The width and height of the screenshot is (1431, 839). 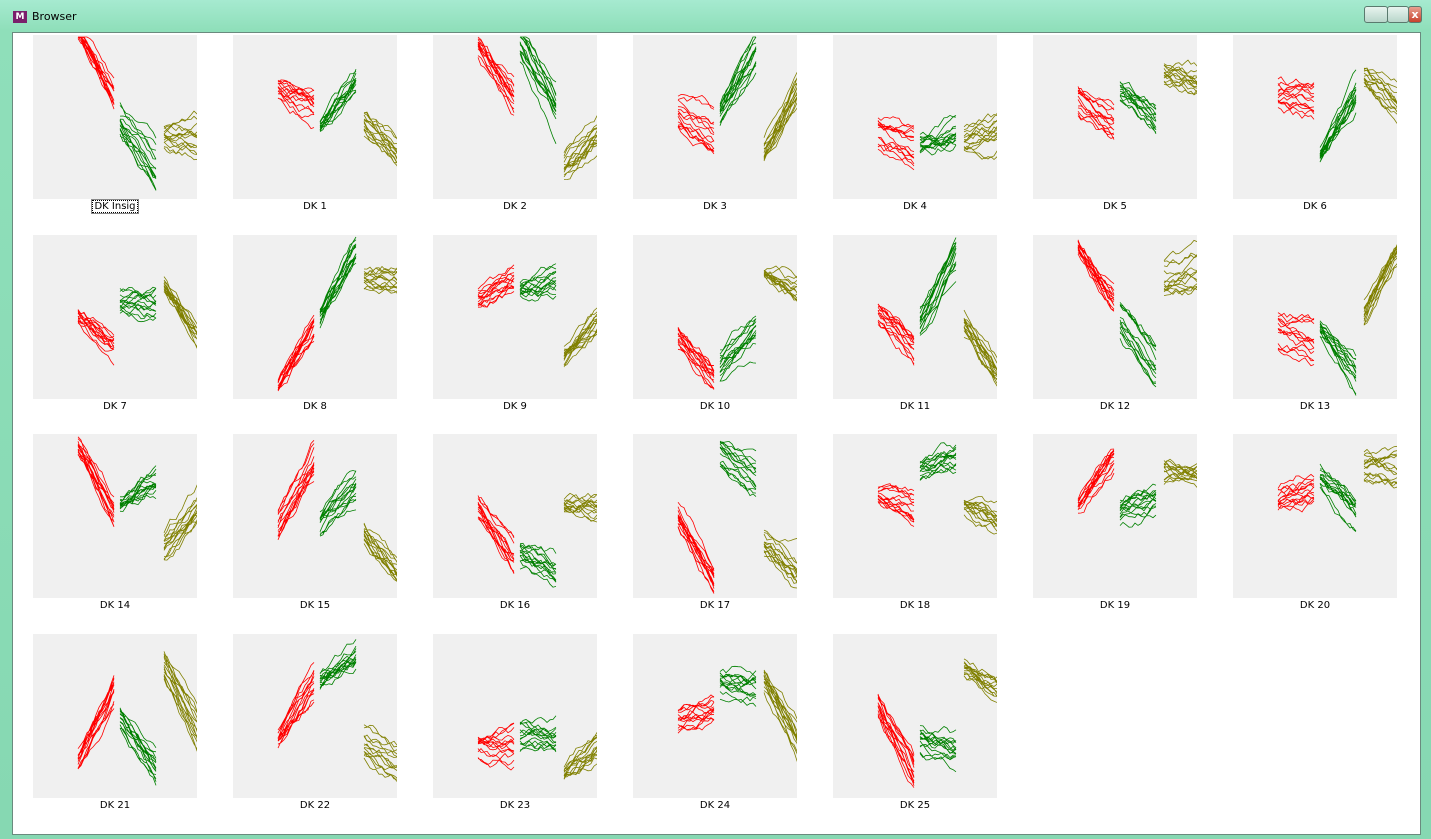 I want to click on tile-label-box: DK 16, so click(x=515, y=605).